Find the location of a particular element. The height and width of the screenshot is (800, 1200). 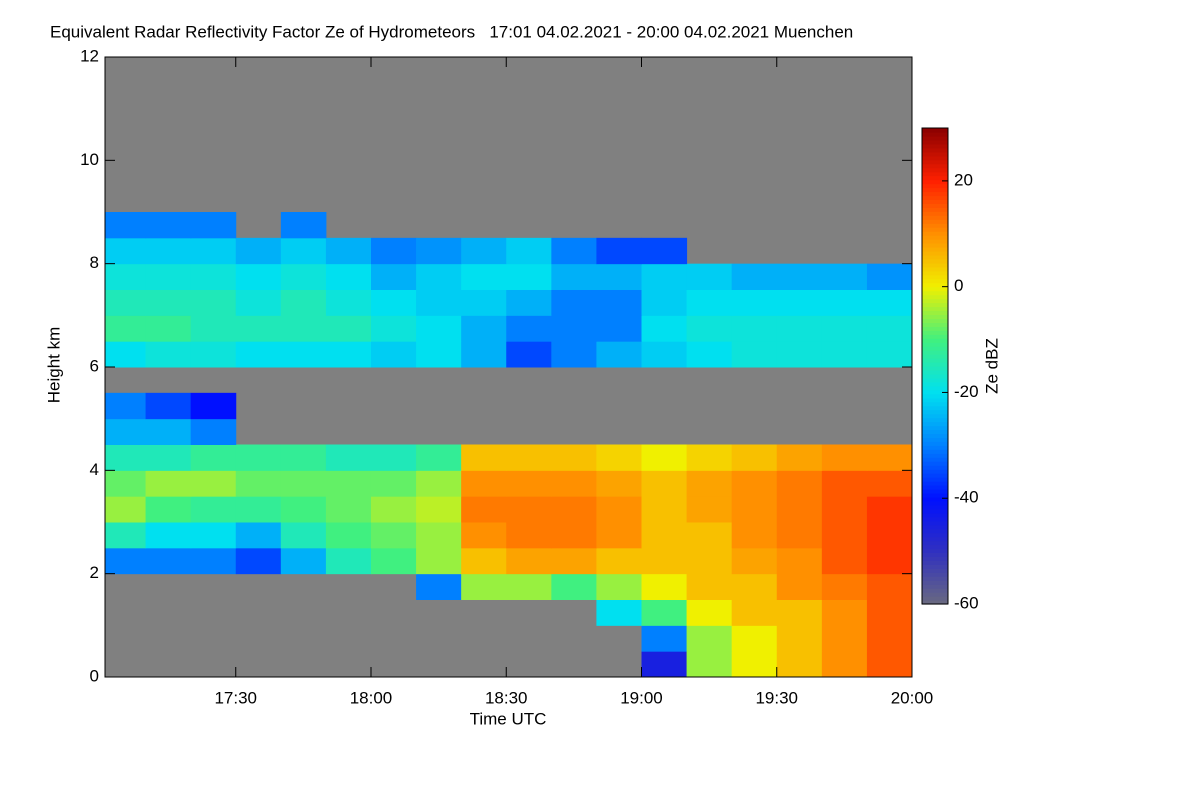

x-axis-label: Time UTC is located at coordinates (508, 718).